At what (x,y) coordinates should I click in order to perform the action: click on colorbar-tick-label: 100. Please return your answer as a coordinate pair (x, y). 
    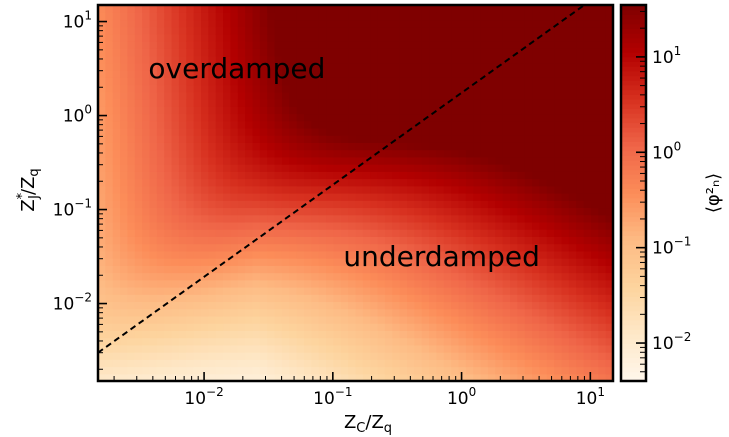
    Looking at the image, I should click on (666, 151).